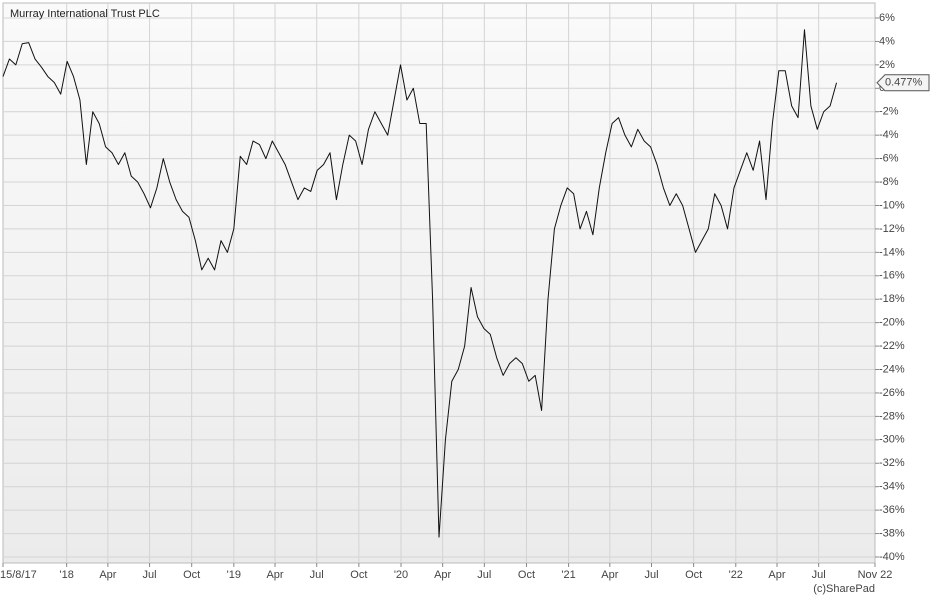 The width and height of the screenshot is (935, 597). What do you see at coordinates (892, 533) in the screenshot?
I see `y-tick-label: -38%` at bounding box center [892, 533].